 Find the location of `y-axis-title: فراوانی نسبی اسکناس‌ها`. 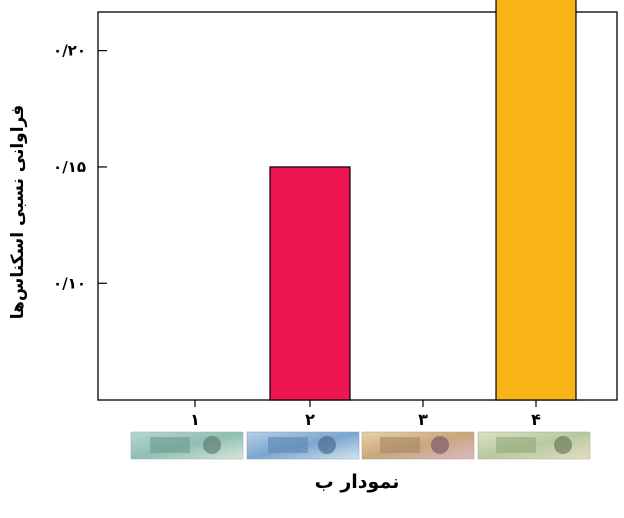

y-axis-title: فراوانی نسبی اسکناس‌ها is located at coordinates (18, 212).